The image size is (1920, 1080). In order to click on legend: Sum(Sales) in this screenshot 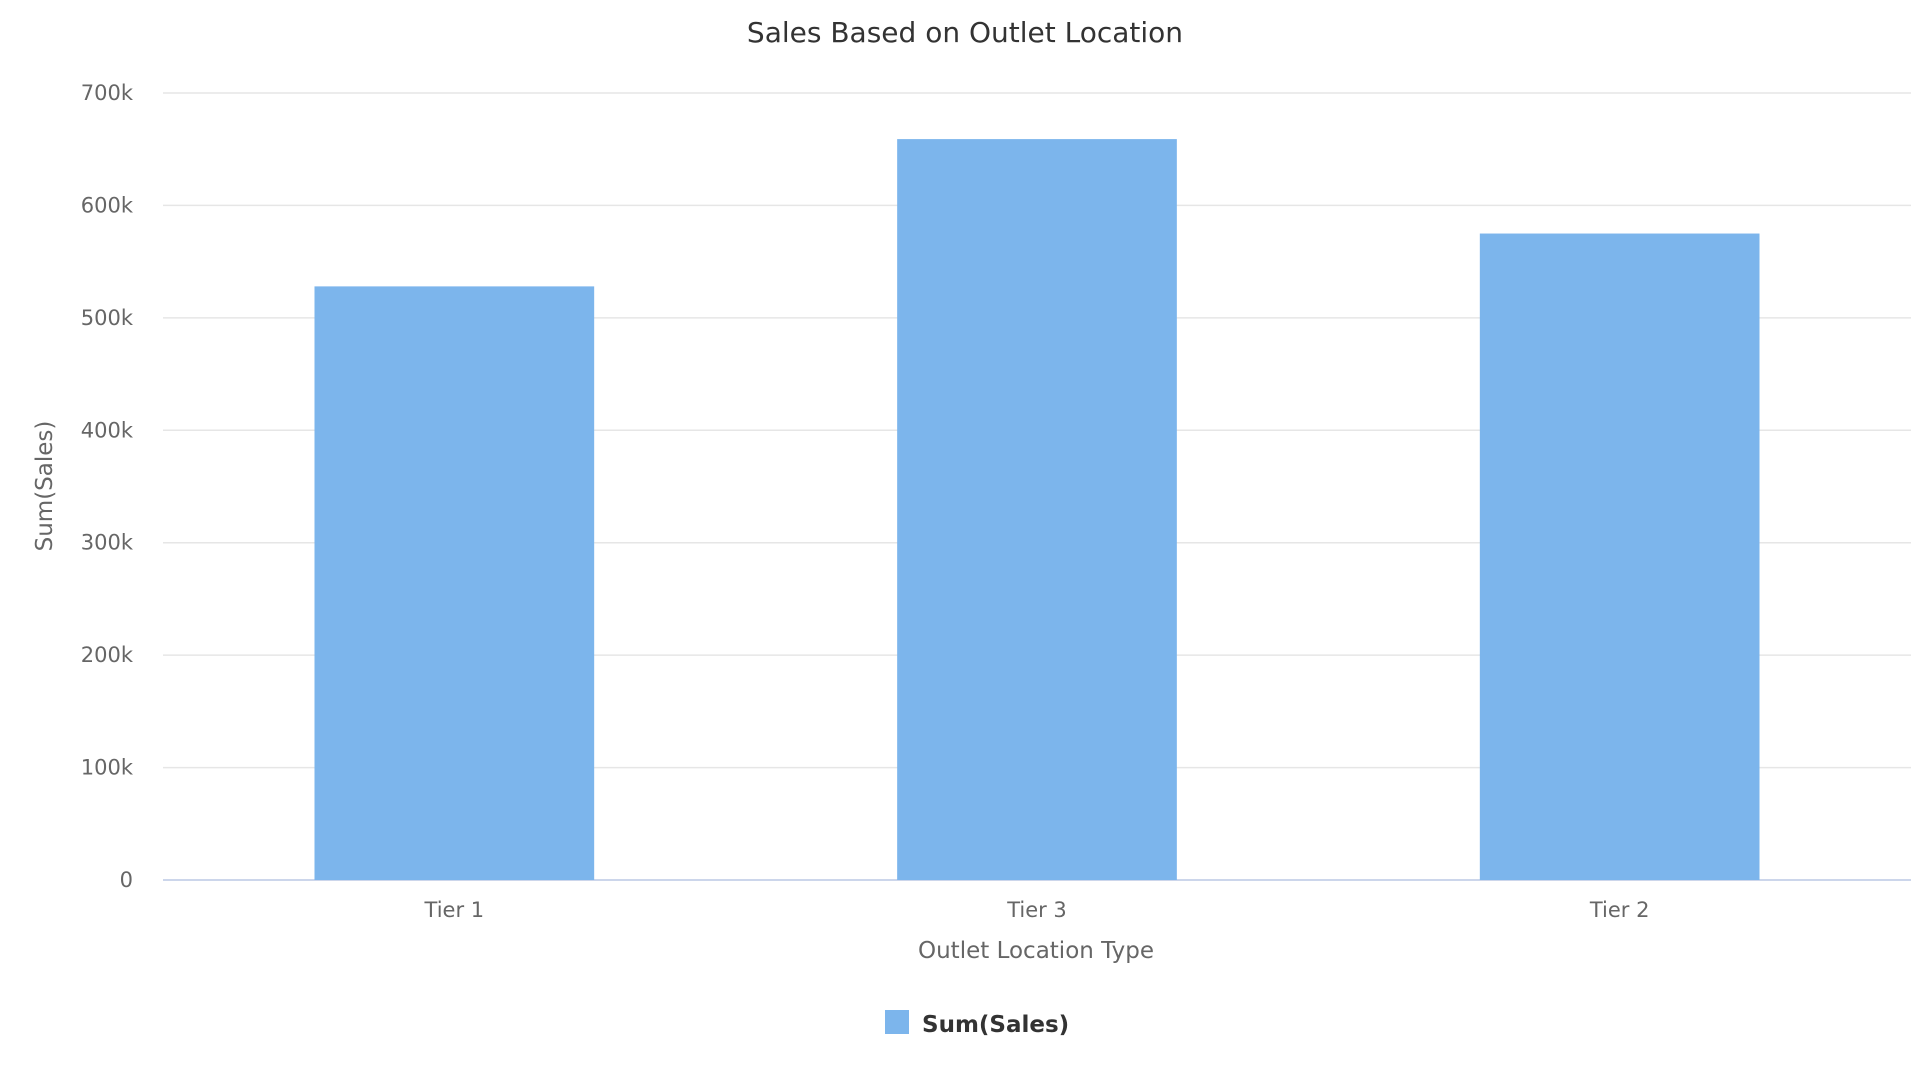, I will do `click(977, 1024)`.